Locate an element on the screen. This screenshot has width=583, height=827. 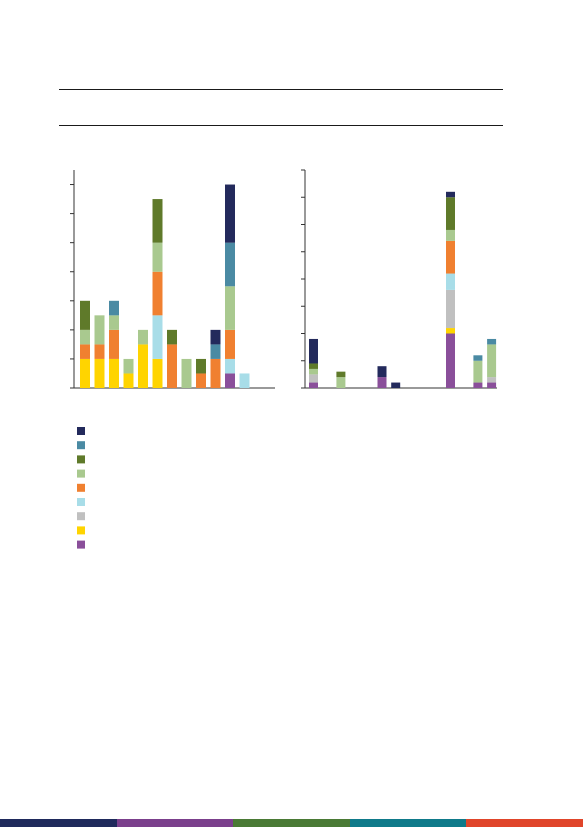
legend-swatch-orange is located at coordinates (81, 487).